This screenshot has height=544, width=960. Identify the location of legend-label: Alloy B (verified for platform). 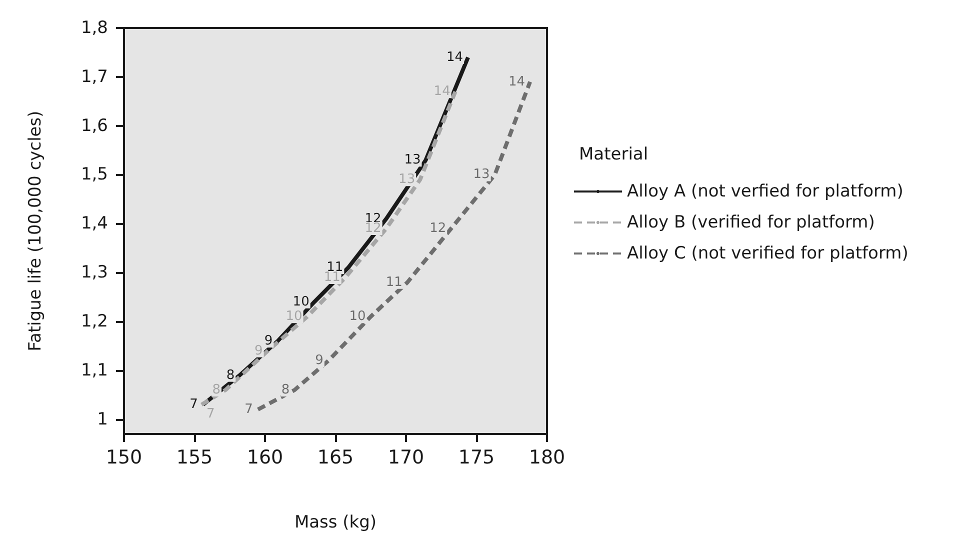
(751, 222).